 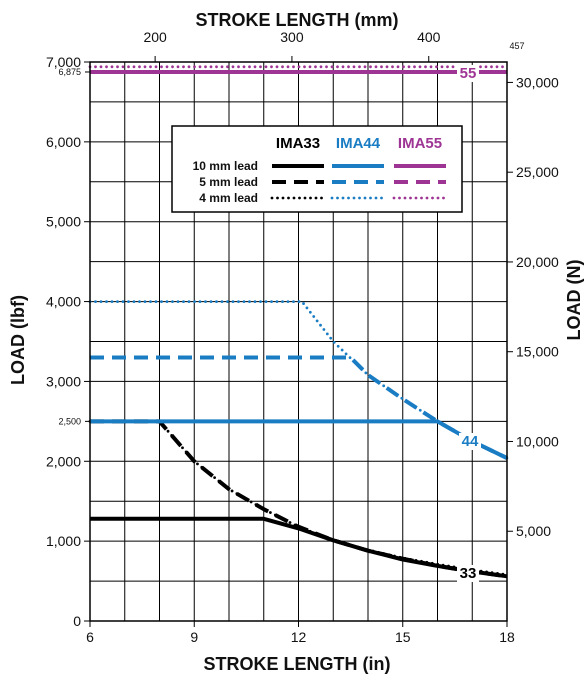 I want to click on ima44-end-label-bg, so click(x=470, y=441).